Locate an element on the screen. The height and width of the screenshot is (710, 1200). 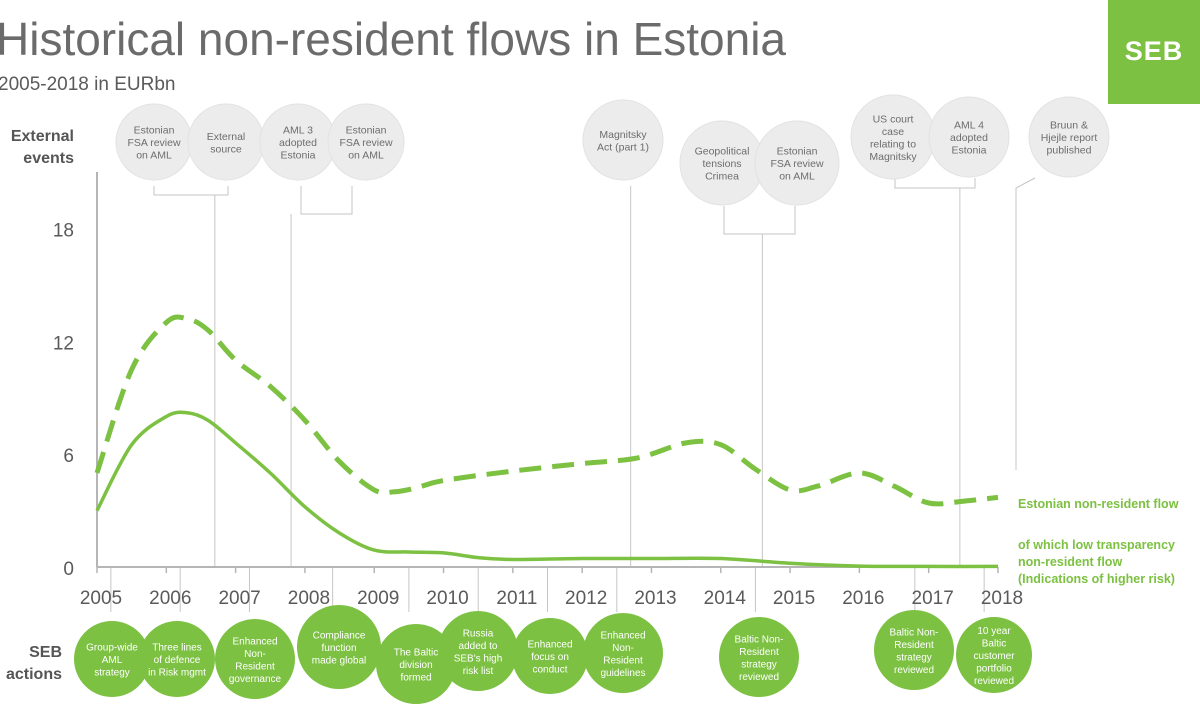
x-tick-label: 2010 is located at coordinates (447, 598).